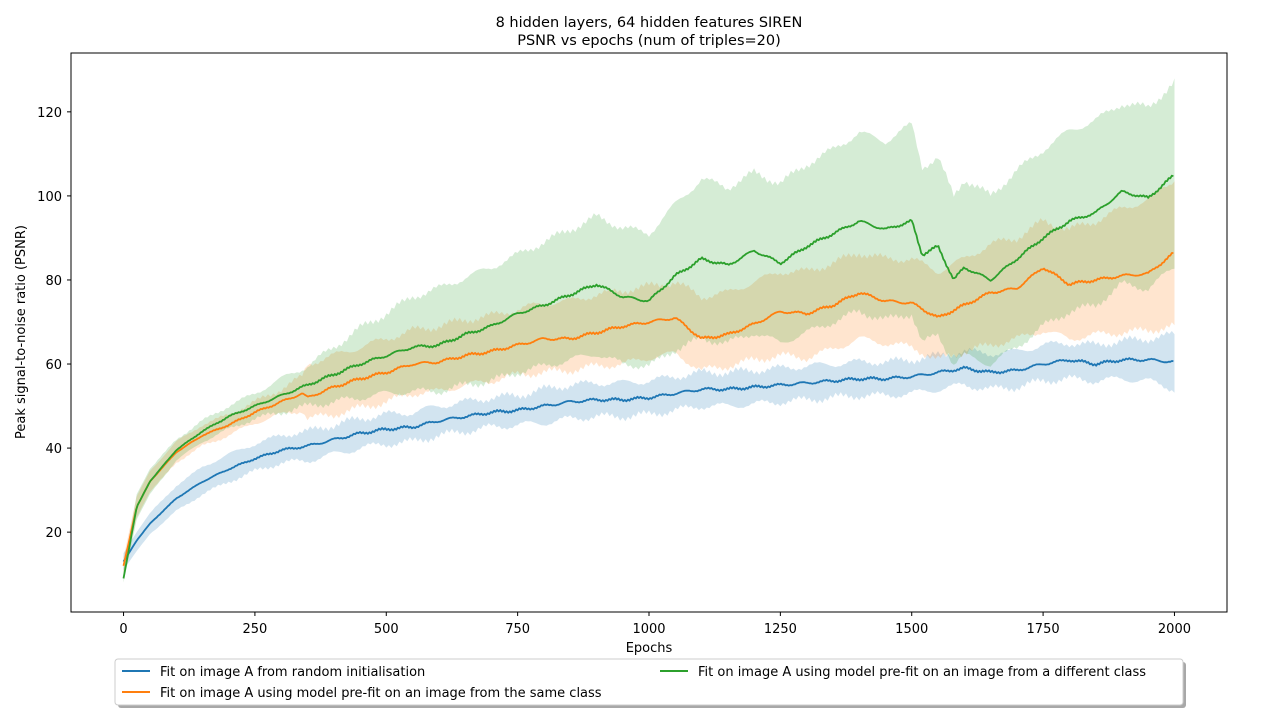 The height and width of the screenshot is (720, 1280). Describe the element at coordinates (1174, 629) in the screenshot. I see `x-tick-label: 2000` at that location.